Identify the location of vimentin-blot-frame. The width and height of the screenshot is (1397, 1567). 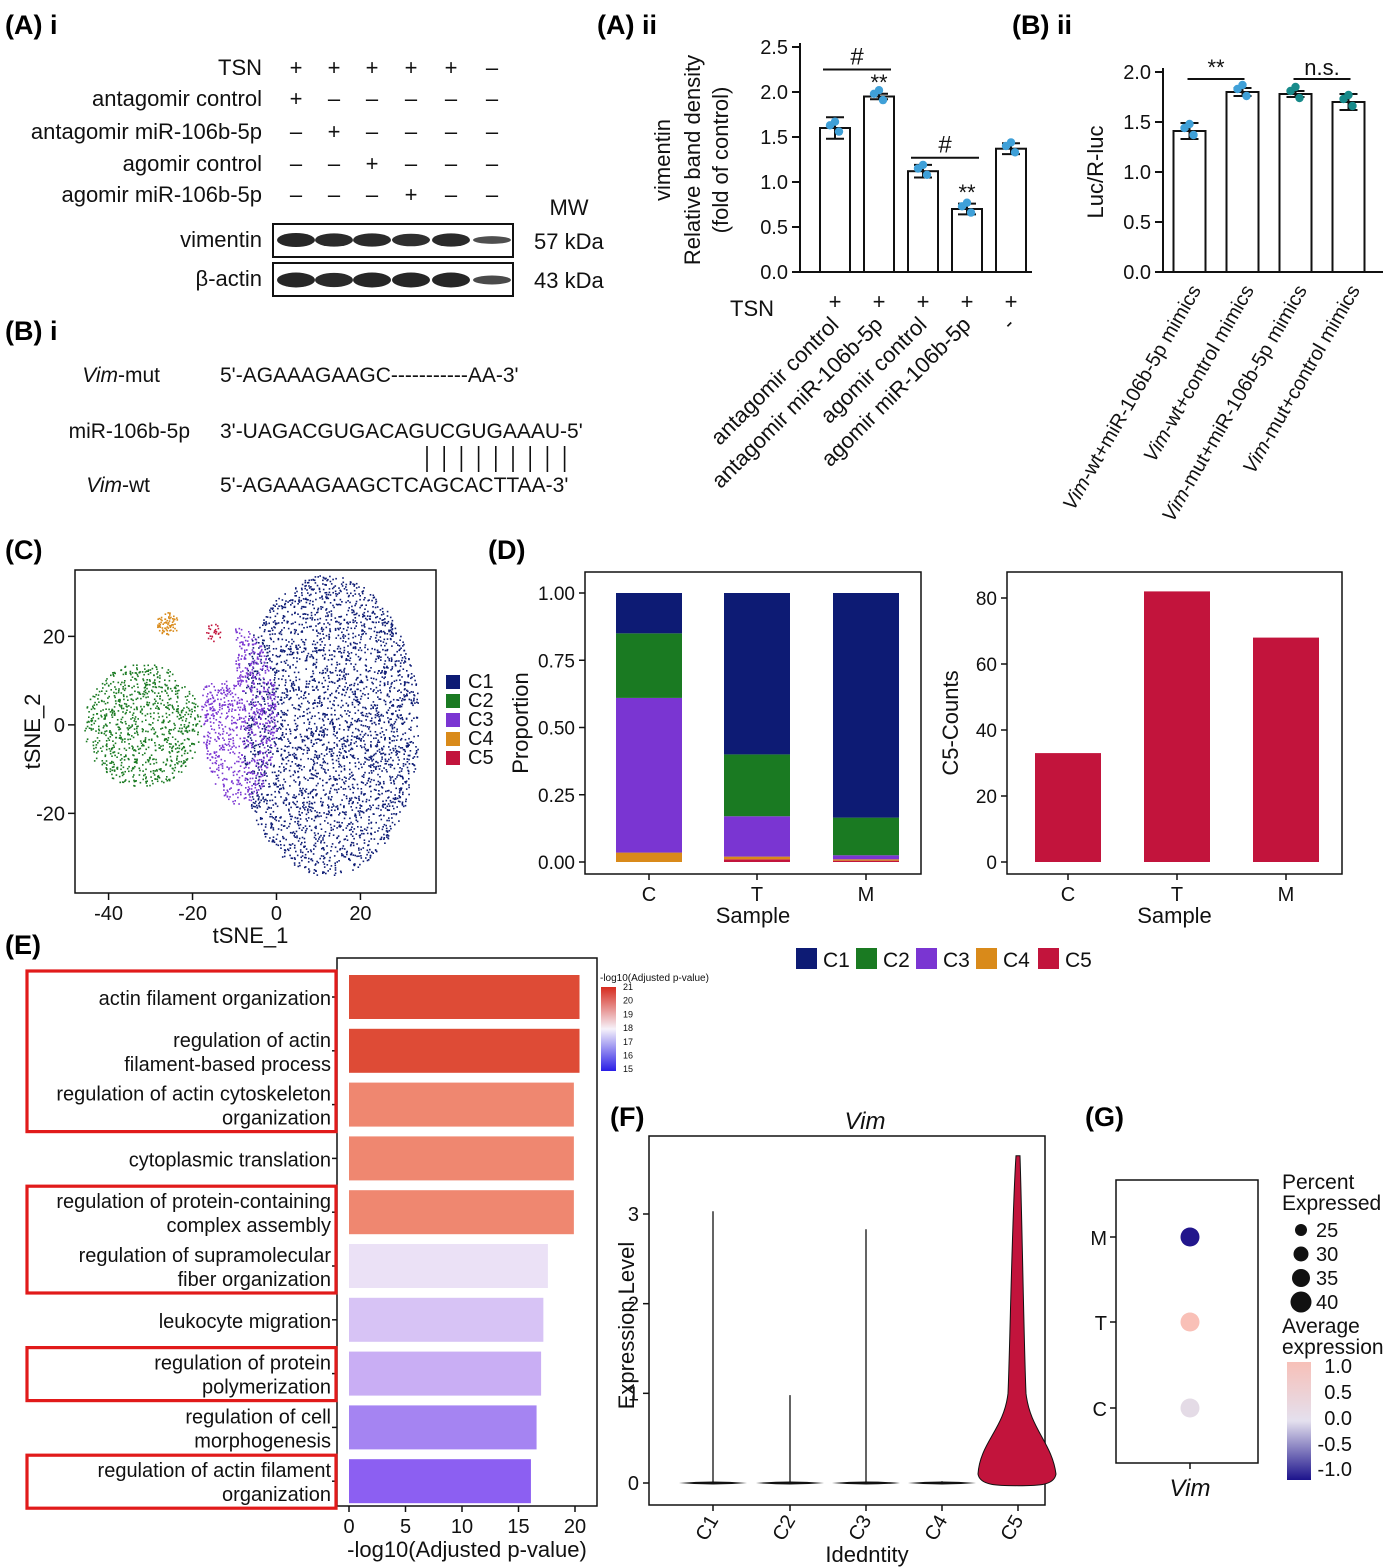
(393, 240).